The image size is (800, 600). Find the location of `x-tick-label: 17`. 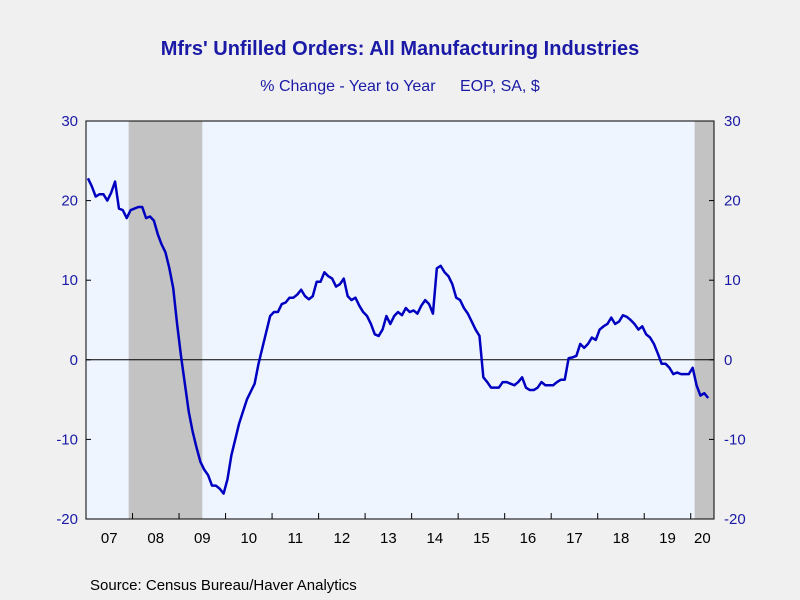

x-tick-label: 17 is located at coordinates (574, 538).